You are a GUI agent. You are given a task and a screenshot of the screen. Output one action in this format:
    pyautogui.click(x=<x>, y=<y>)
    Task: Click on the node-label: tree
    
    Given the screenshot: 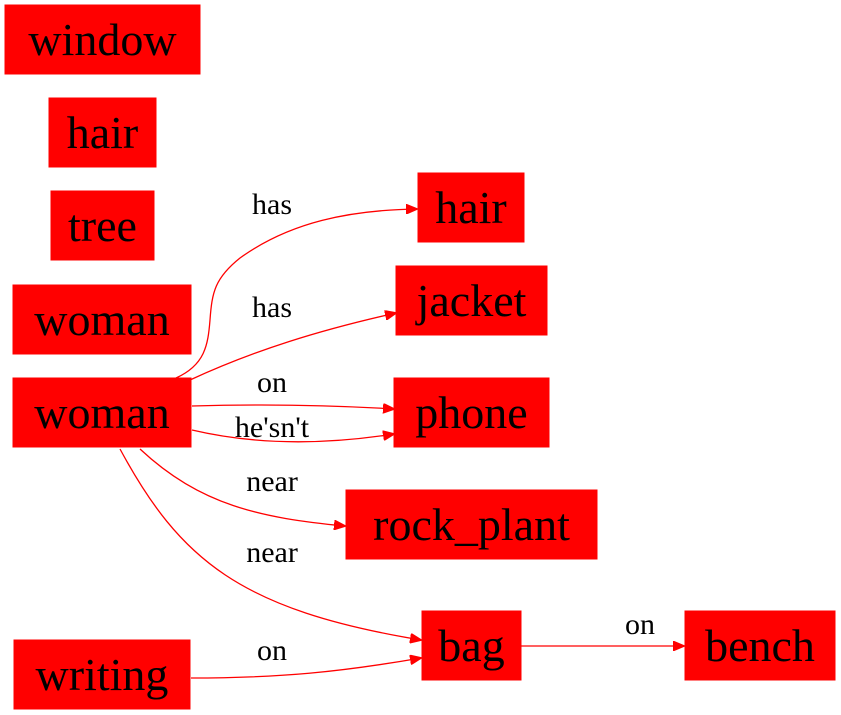 What is the action you would take?
    pyautogui.click(x=102, y=225)
    